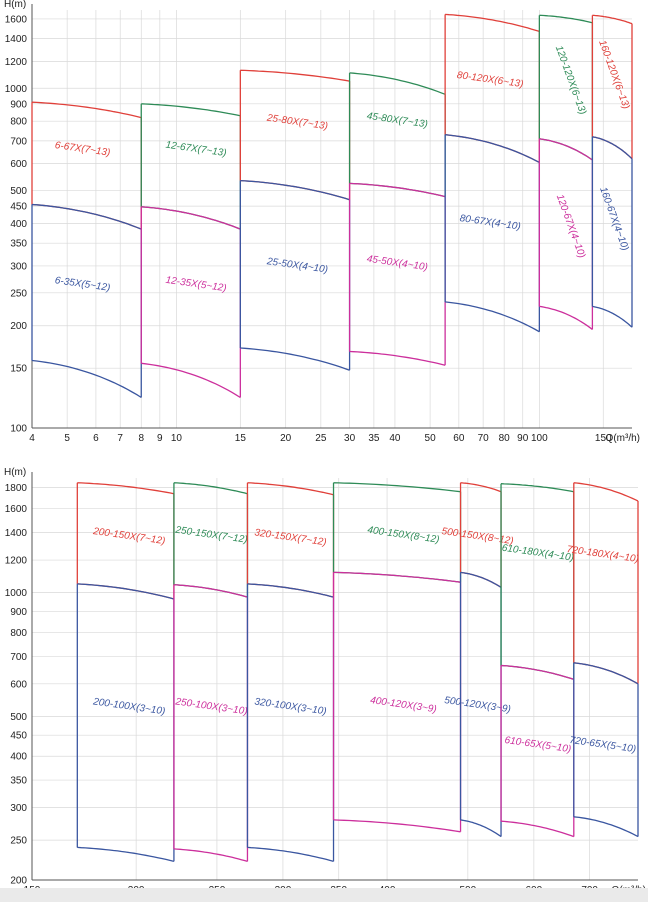 Image resolution: width=648 pixels, height=902 pixels. Describe the element at coordinates (570, 226) in the screenshot. I see `series-label: 120-67X(4~10)` at that location.